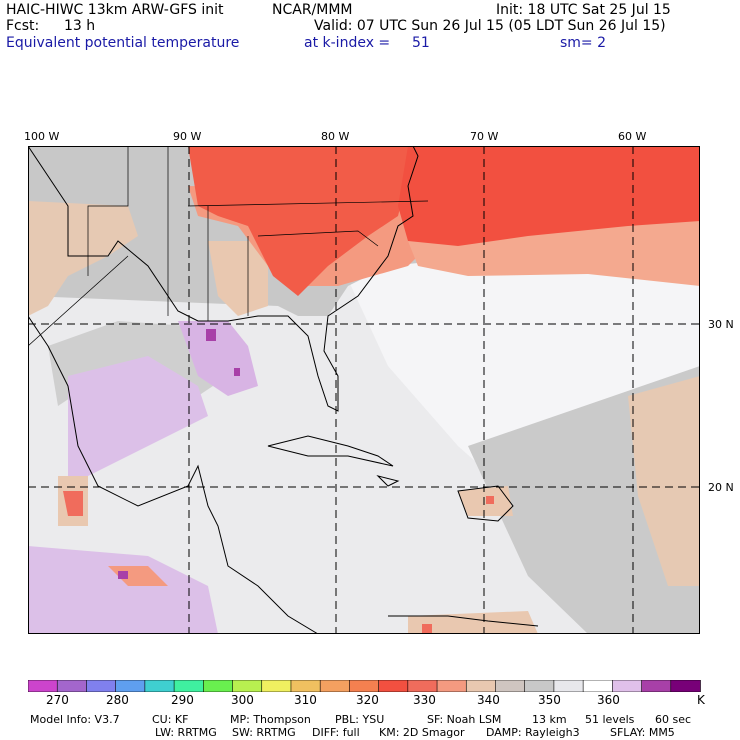  I want to click on lat-label-20n: 20 N, so click(721, 487).